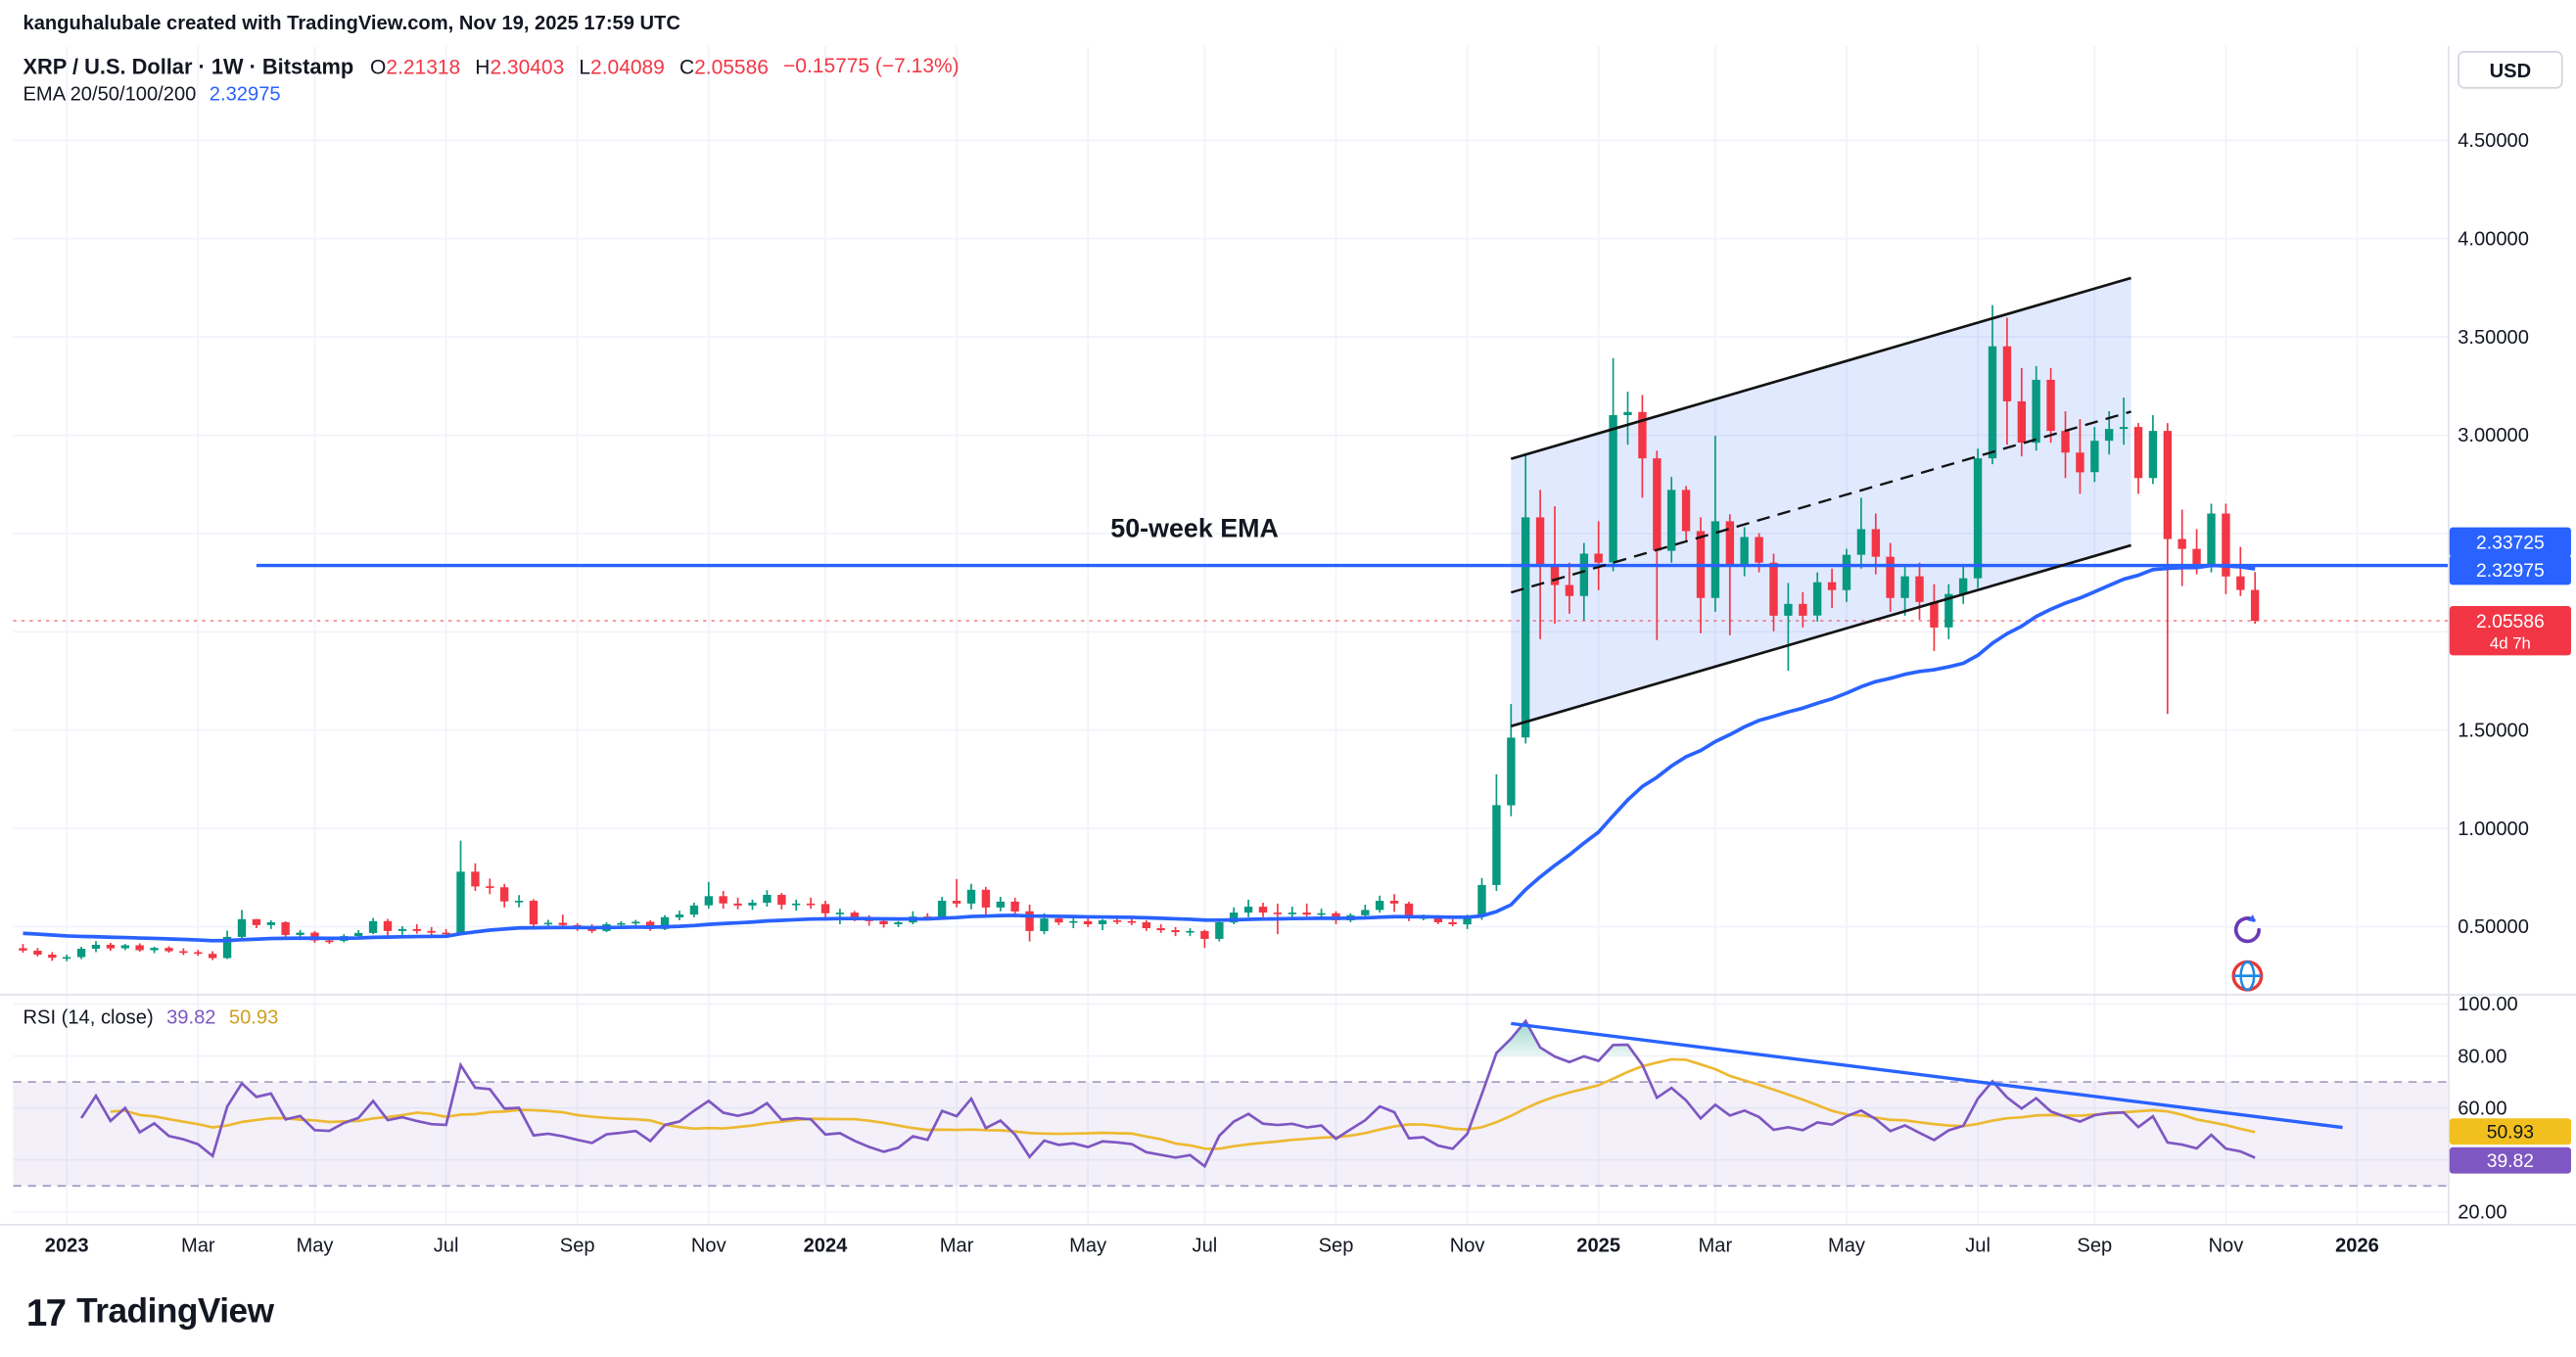  Describe the element at coordinates (1288, 1313) in the screenshot. I see `footer-bar: 17 TradingView` at that location.